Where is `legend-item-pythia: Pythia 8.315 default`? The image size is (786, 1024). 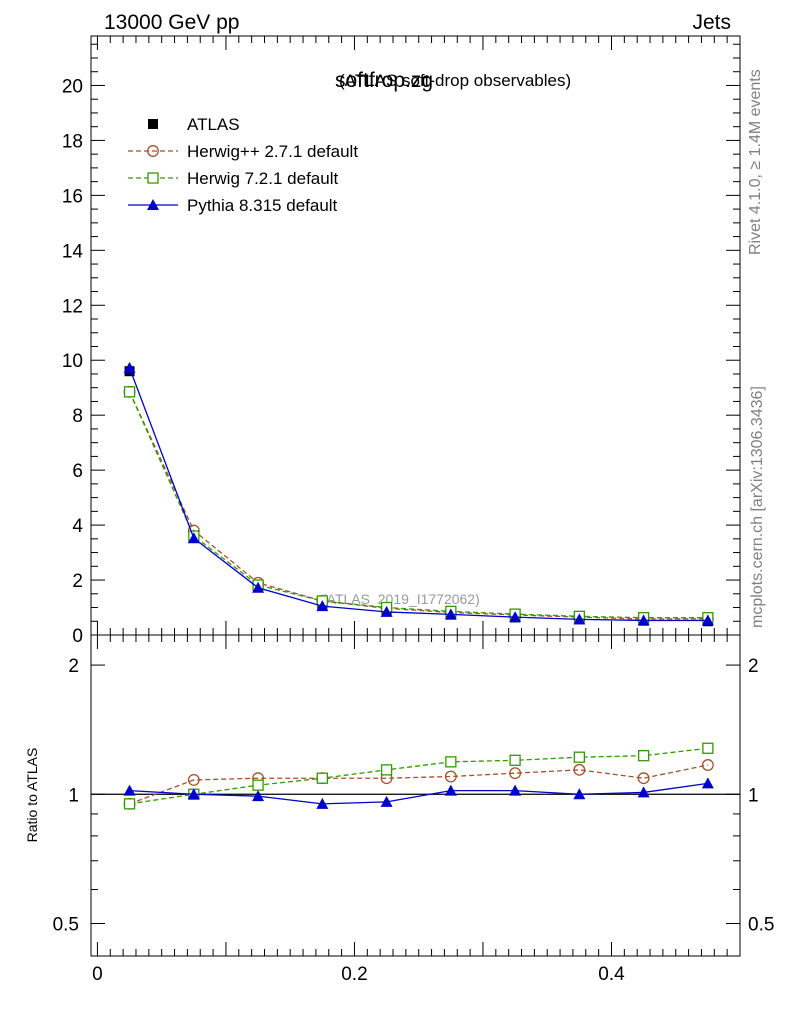 legend-item-pythia: Pythia 8.315 default is located at coordinates (233, 205).